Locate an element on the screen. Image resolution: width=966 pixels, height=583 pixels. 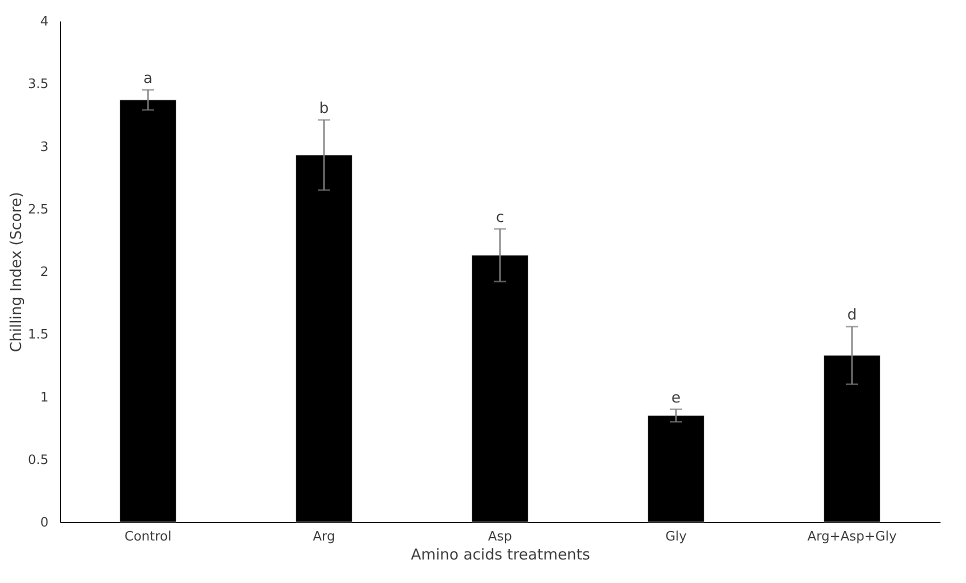
x-tick-label: Arg is located at coordinates (324, 537).